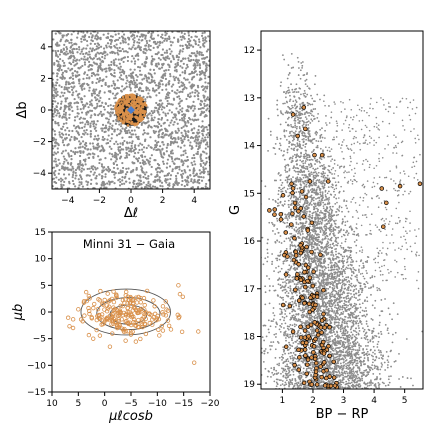 This screenshot has height=436, width=436. Describe the element at coordinates (40, 174) in the screenshot. I see `y-tick-label: −4` at that location.